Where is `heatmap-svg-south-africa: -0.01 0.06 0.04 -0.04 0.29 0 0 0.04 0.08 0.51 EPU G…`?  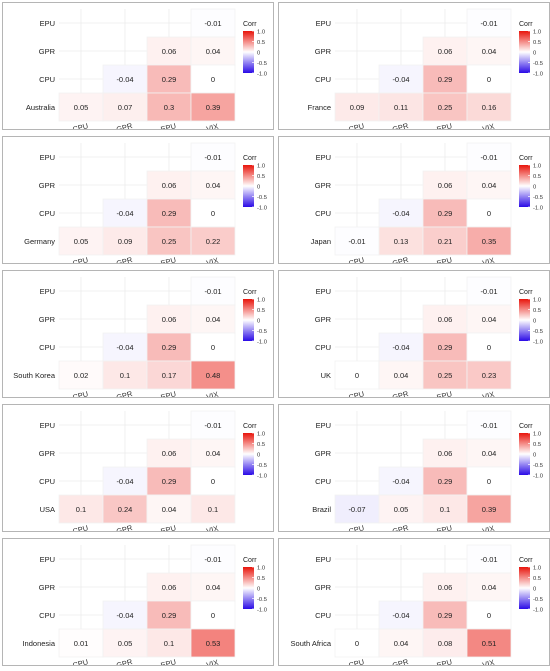 heatmap-svg-south-africa: -0.01 0.06 0.04 -0.04 0.29 0 0 0.04 0.08 0.51 EPU G… is located at coordinates (417, 605).